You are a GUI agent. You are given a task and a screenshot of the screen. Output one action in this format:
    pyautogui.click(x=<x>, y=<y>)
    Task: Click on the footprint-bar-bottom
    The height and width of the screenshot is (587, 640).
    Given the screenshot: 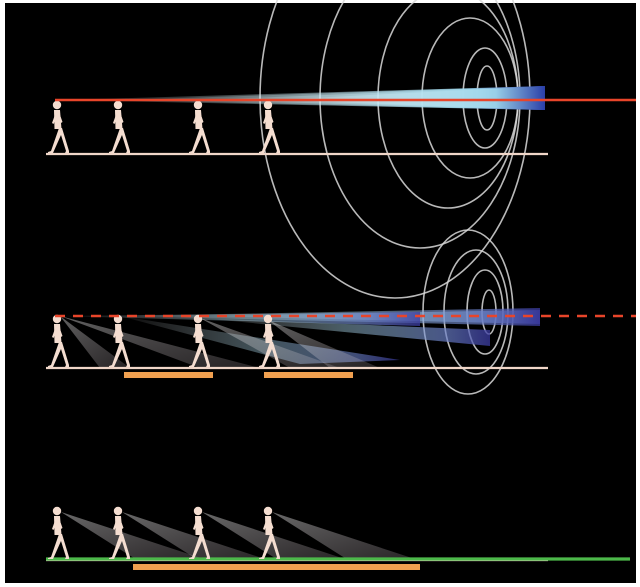 What is the action you would take?
    pyautogui.click(x=276, y=567)
    